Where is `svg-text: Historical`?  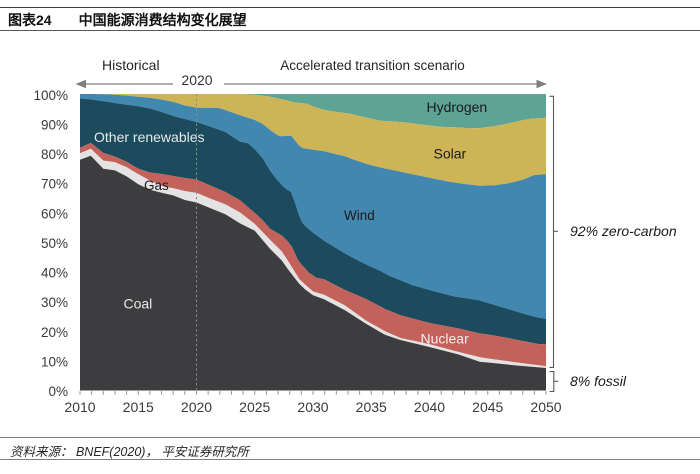
svg-text: Historical is located at coordinates (131, 65).